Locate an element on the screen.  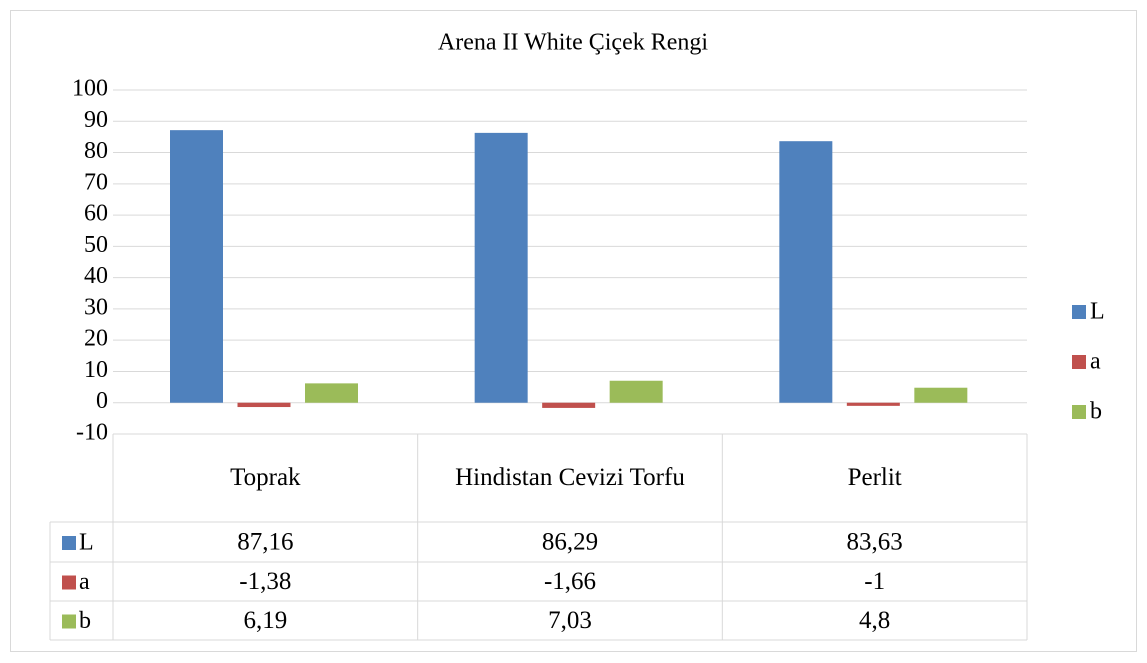
x-tick-label: Hindistan Cevizi Torfu is located at coordinates (570, 477).